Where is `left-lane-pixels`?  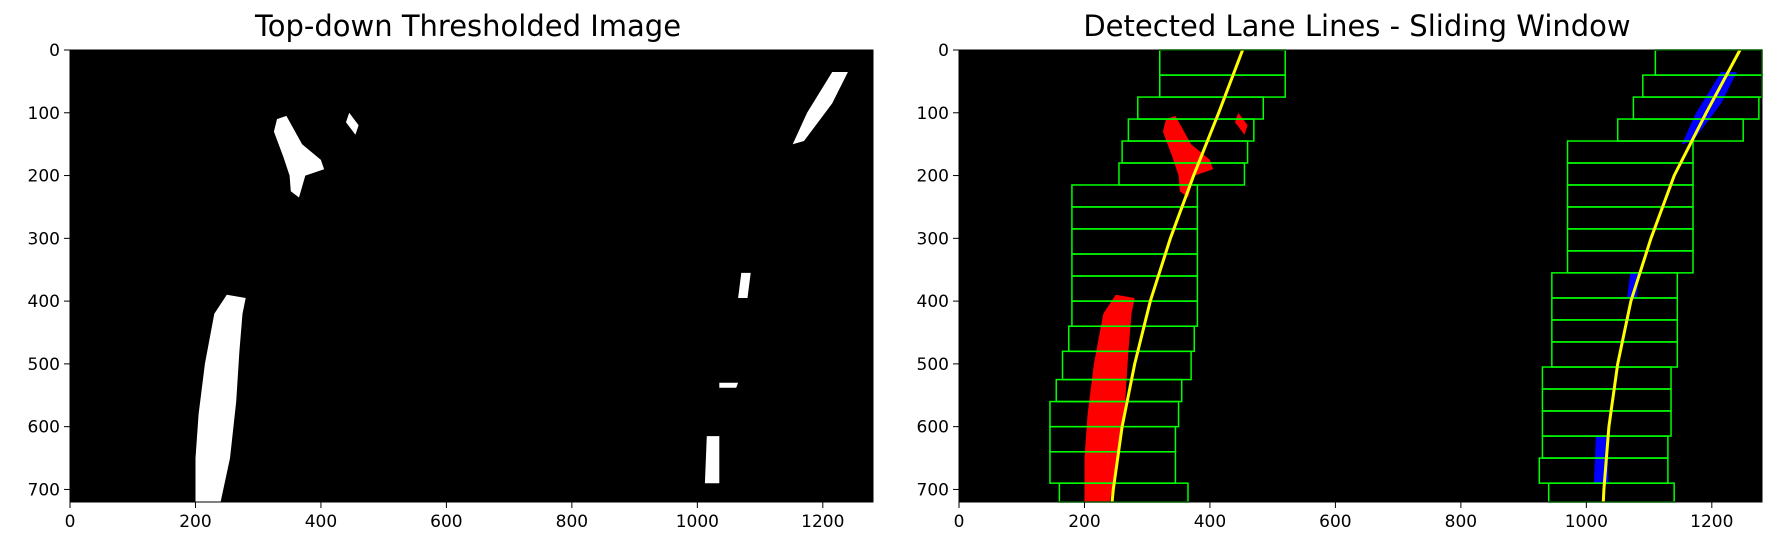
left-lane-pixels is located at coordinates (1166, 307).